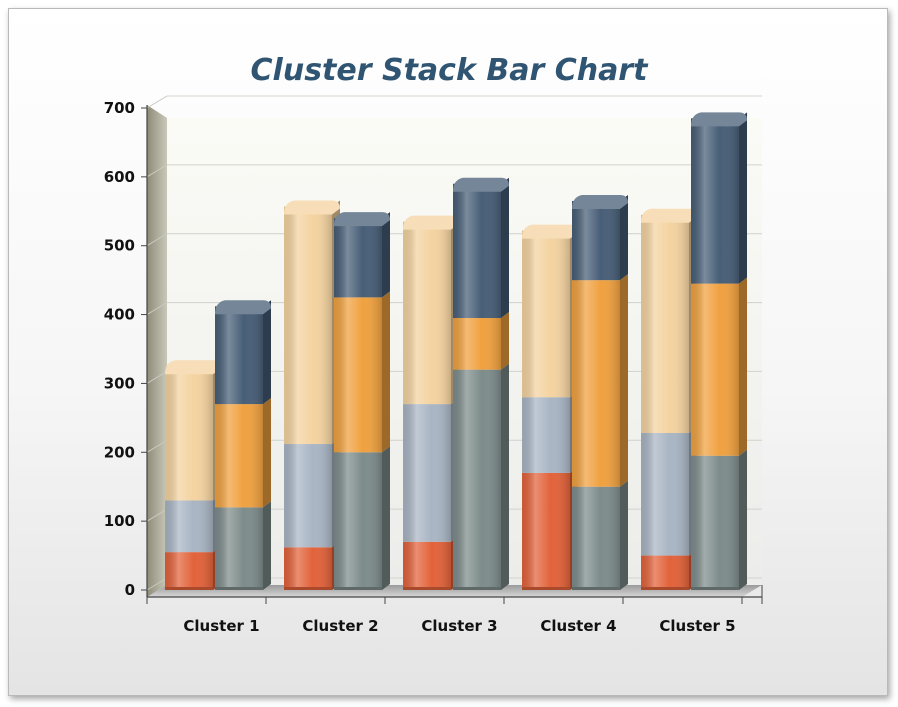 This screenshot has width=898, height=707. I want to click on y-tick-label: 200, so click(119, 452).